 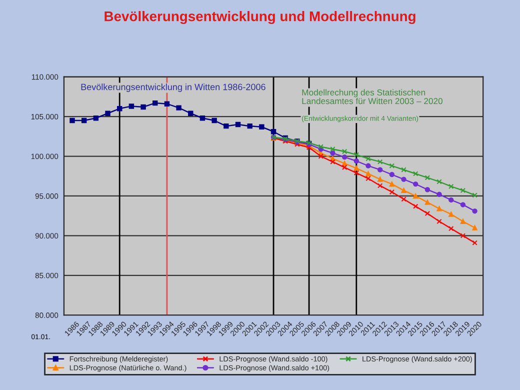 What do you see at coordinates (260, 17) in the screenshot?
I see `chart-title: Bevölkerungsentwicklung und Modellrechnung` at bounding box center [260, 17].